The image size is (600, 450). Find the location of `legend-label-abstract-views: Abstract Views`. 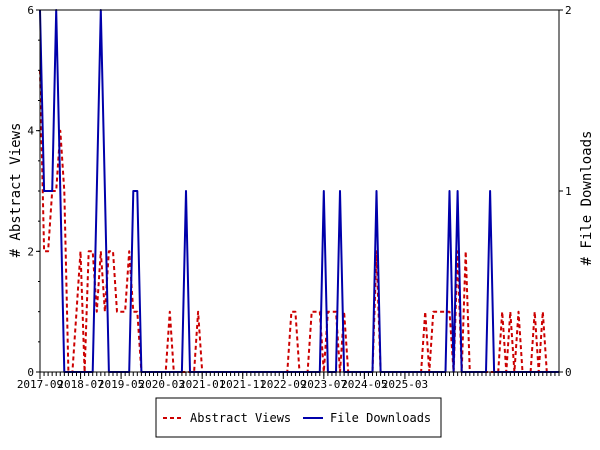

legend-label-abstract-views: Abstract Views is located at coordinates (240, 418).